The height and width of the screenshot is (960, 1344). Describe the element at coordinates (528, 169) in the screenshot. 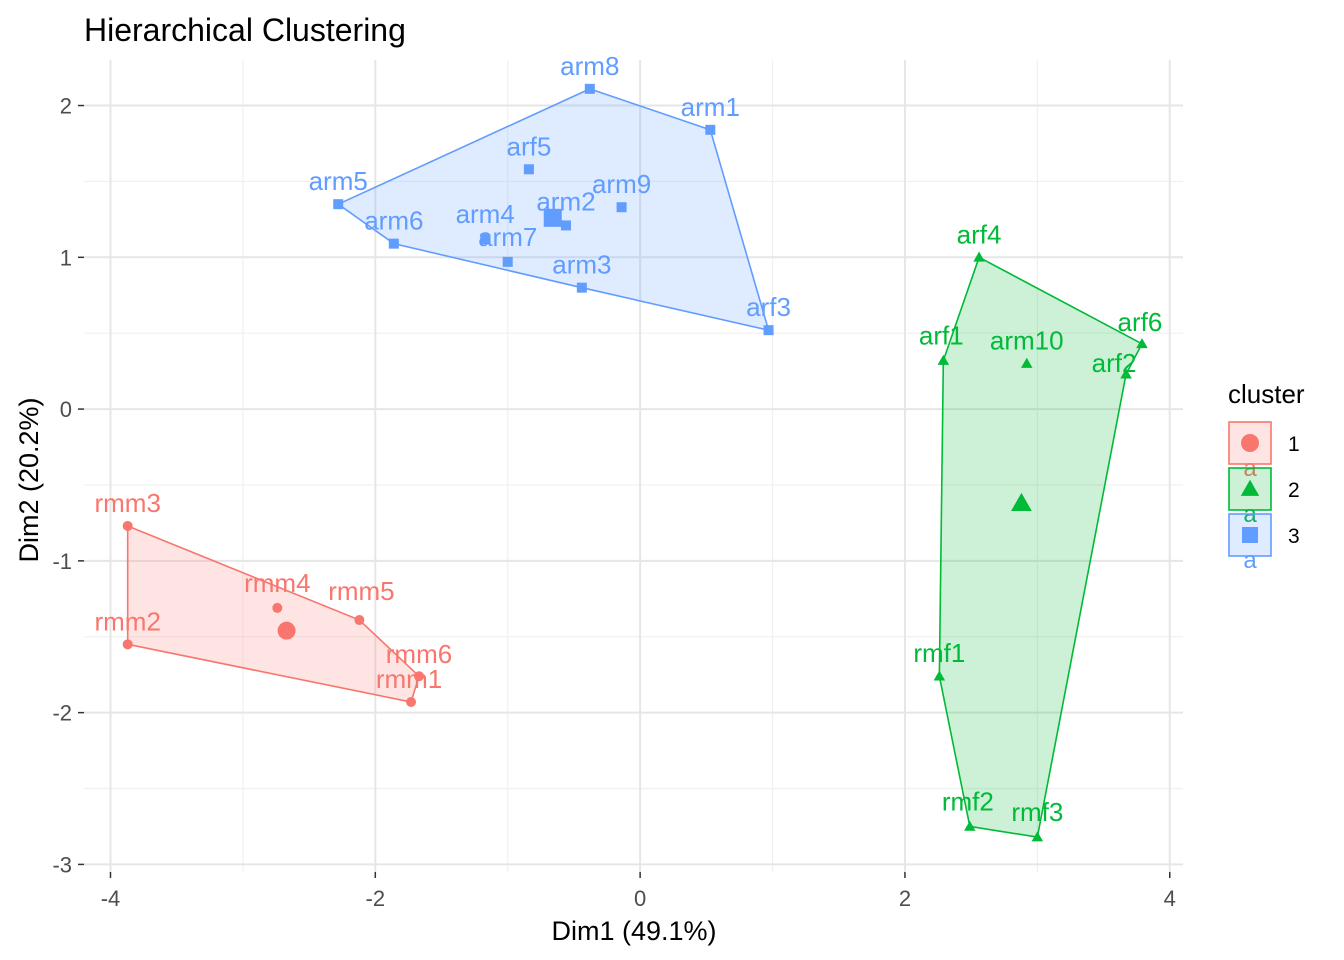

I see `point-arf5` at that location.